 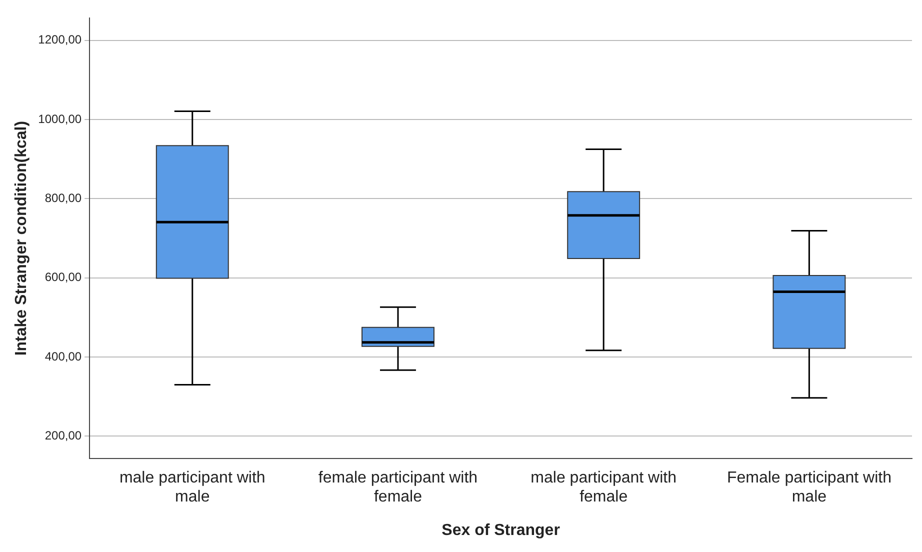 What do you see at coordinates (192, 487) in the screenshot?
I see `x-tick-label: male participant with male` at bounding box center [192, 487].